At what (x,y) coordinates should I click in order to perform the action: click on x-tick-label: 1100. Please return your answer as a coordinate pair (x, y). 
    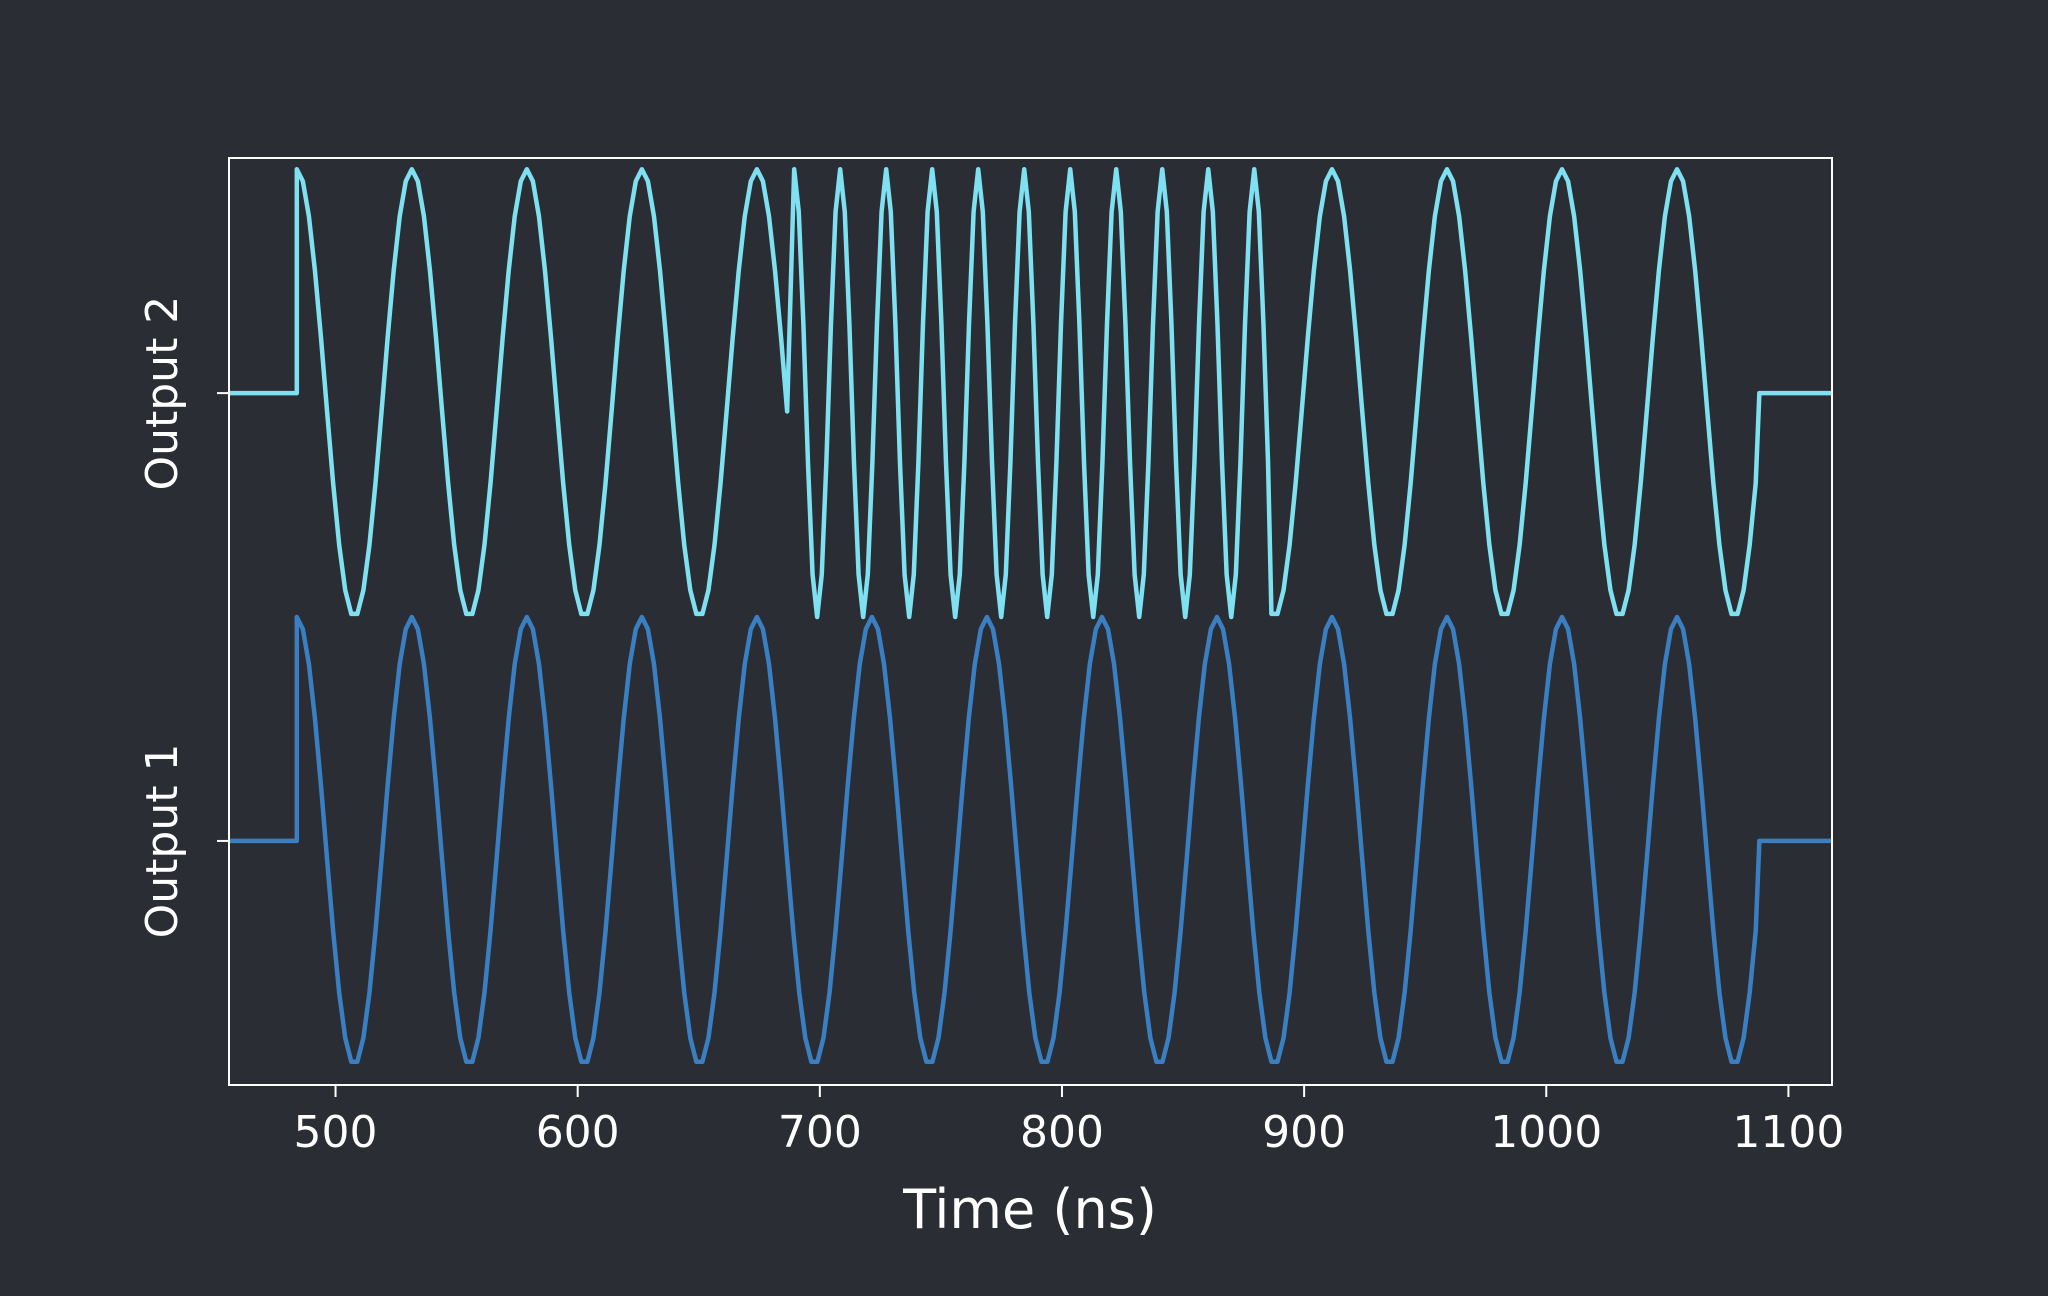
    Looking at the image, I should click on (1788, 1132).